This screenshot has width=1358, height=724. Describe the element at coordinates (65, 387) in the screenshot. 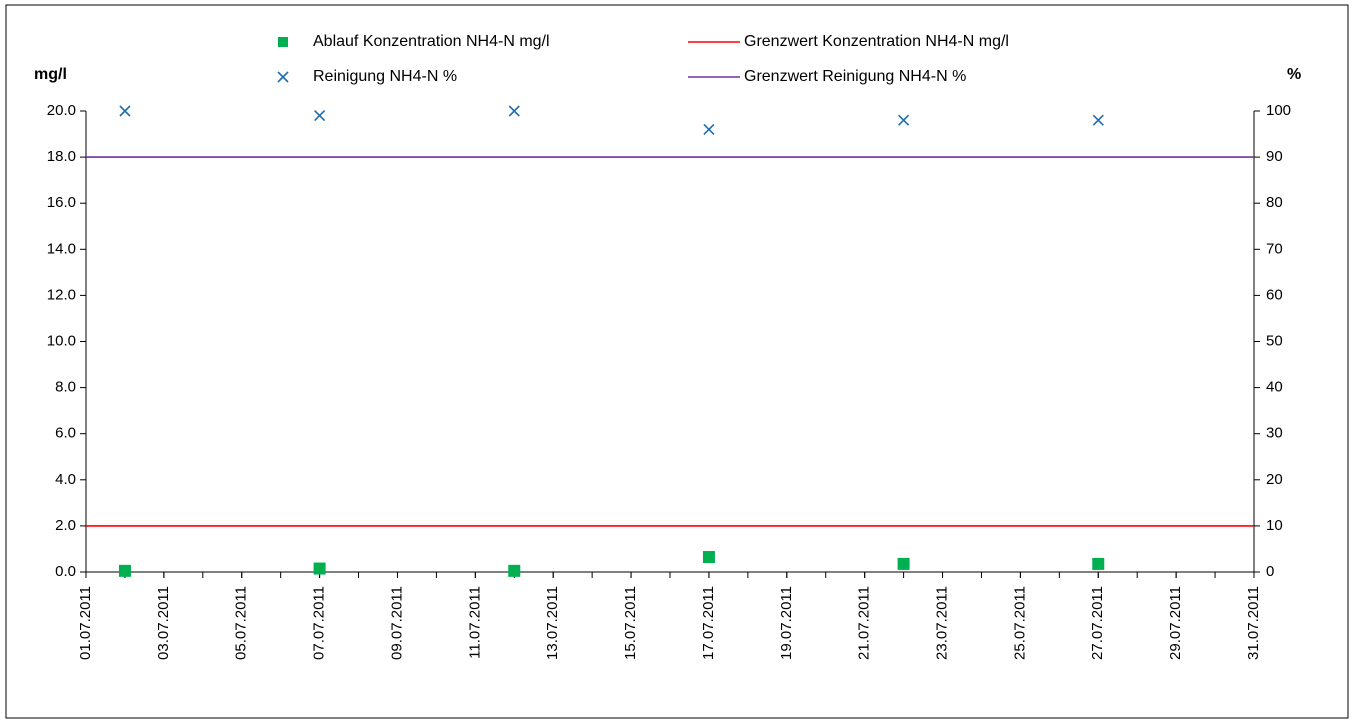

I see `y-tick-label: 8.0` at that location.